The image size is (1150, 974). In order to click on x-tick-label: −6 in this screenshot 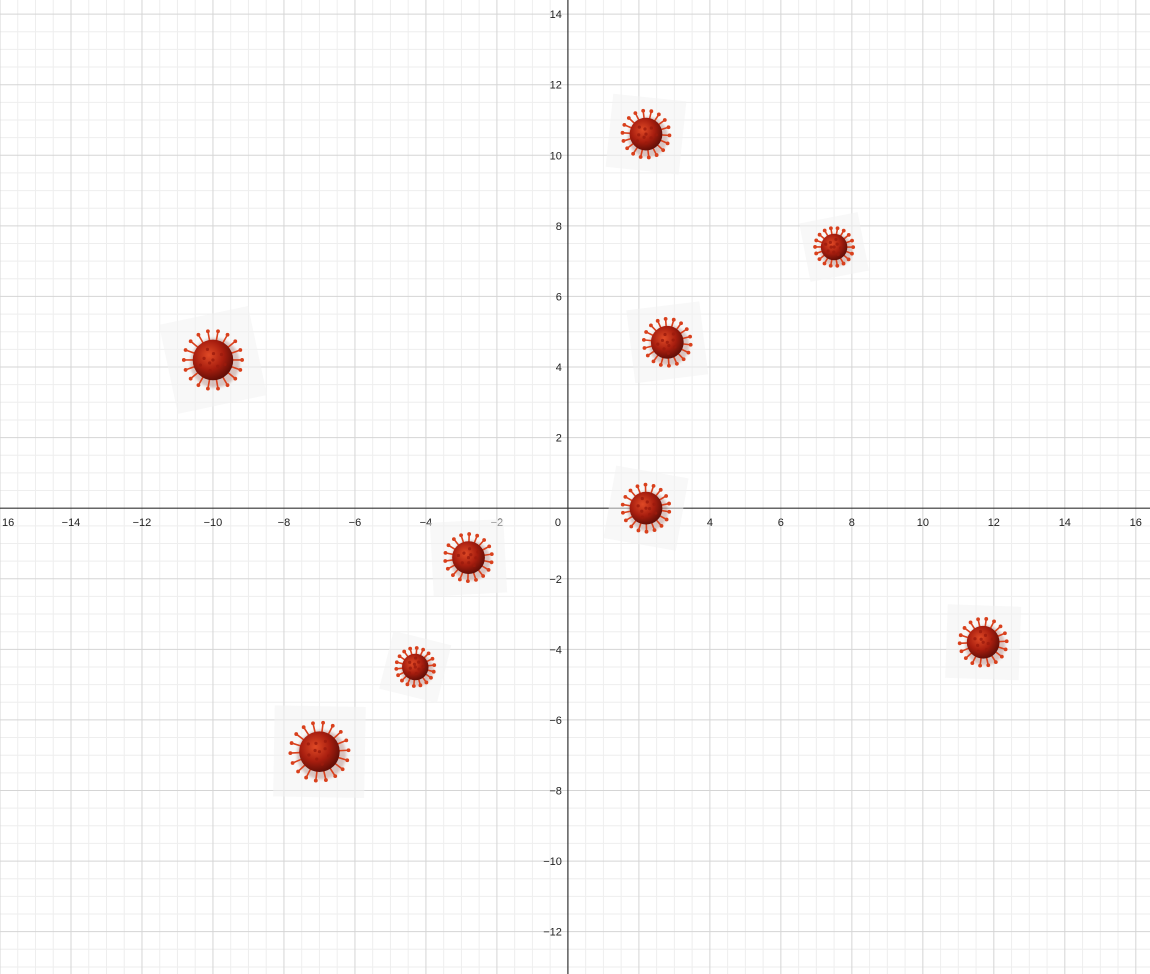, I will do `click(355, 523)`.